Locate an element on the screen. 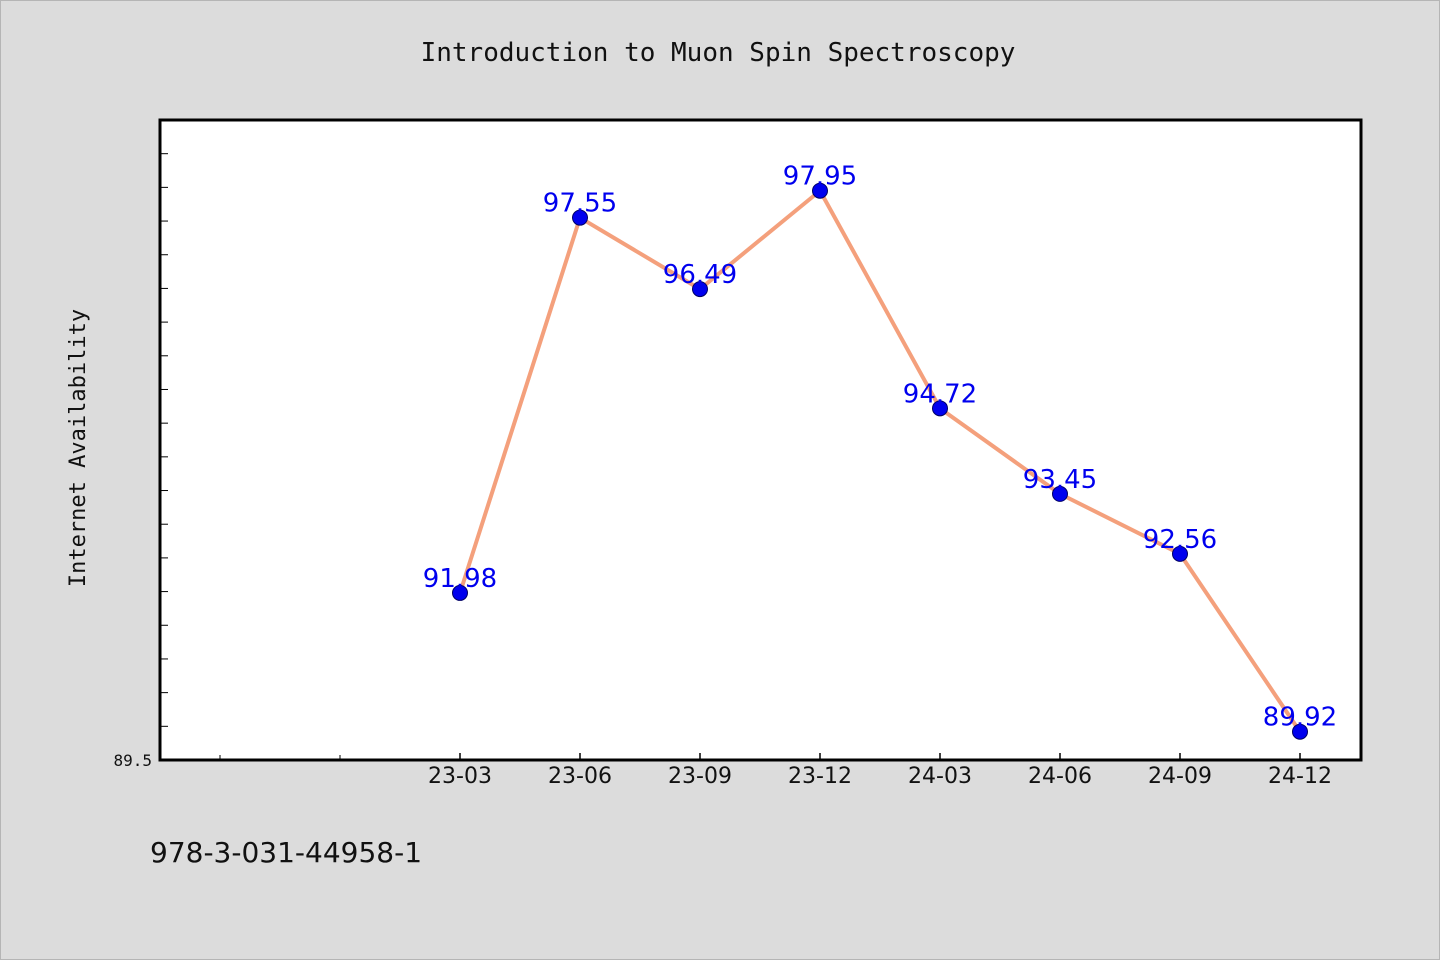 This screenshot has width=1440, height=960. data-label: 93.45 is located at coordinates (1060, 480).